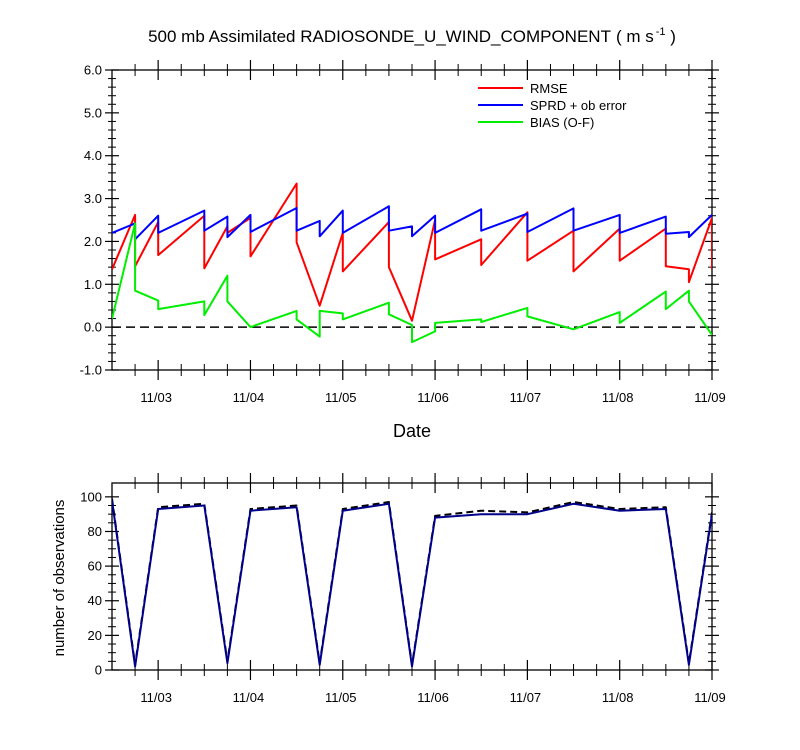 The width and height of the screenshot is (800, 750). What do you see at coordinates (93, 284) in the screenshot?
I see `y-tick-label: 1.0` at bounding box center [93, 284].